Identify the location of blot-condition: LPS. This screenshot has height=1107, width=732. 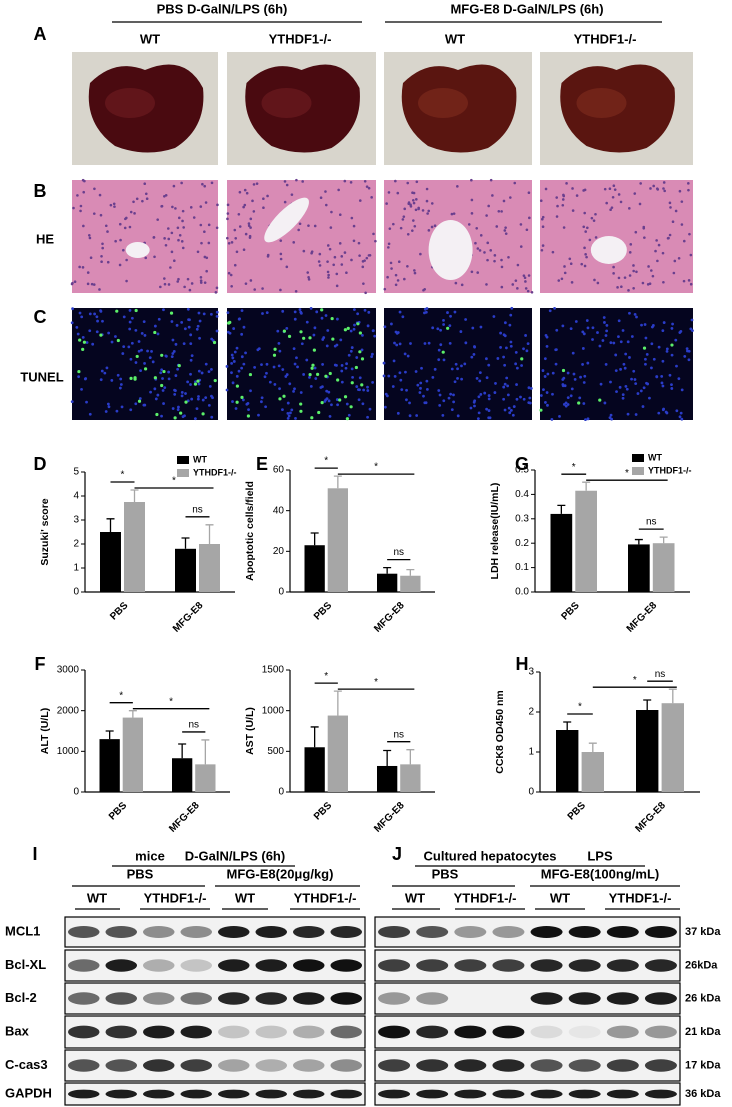
(600, 855).